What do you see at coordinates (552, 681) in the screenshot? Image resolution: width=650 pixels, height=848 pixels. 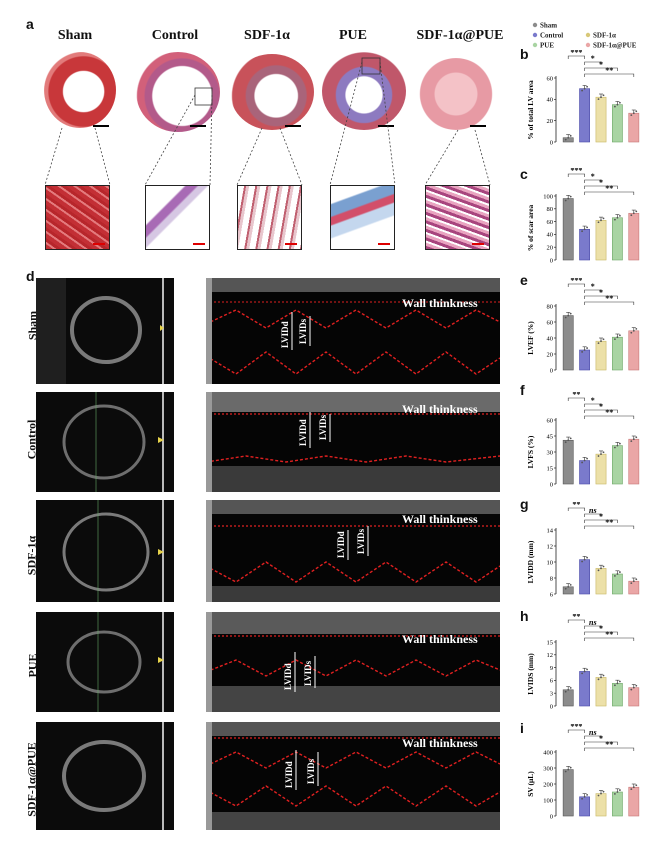 I see `y-tick-label: 6` at bounding box center [552, 681].